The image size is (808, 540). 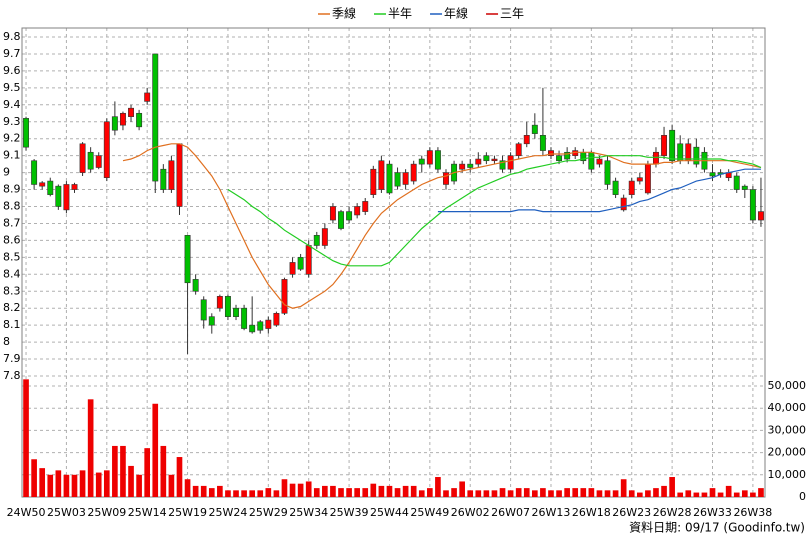 I want to click on ma-line, so click(x=494, y=211).